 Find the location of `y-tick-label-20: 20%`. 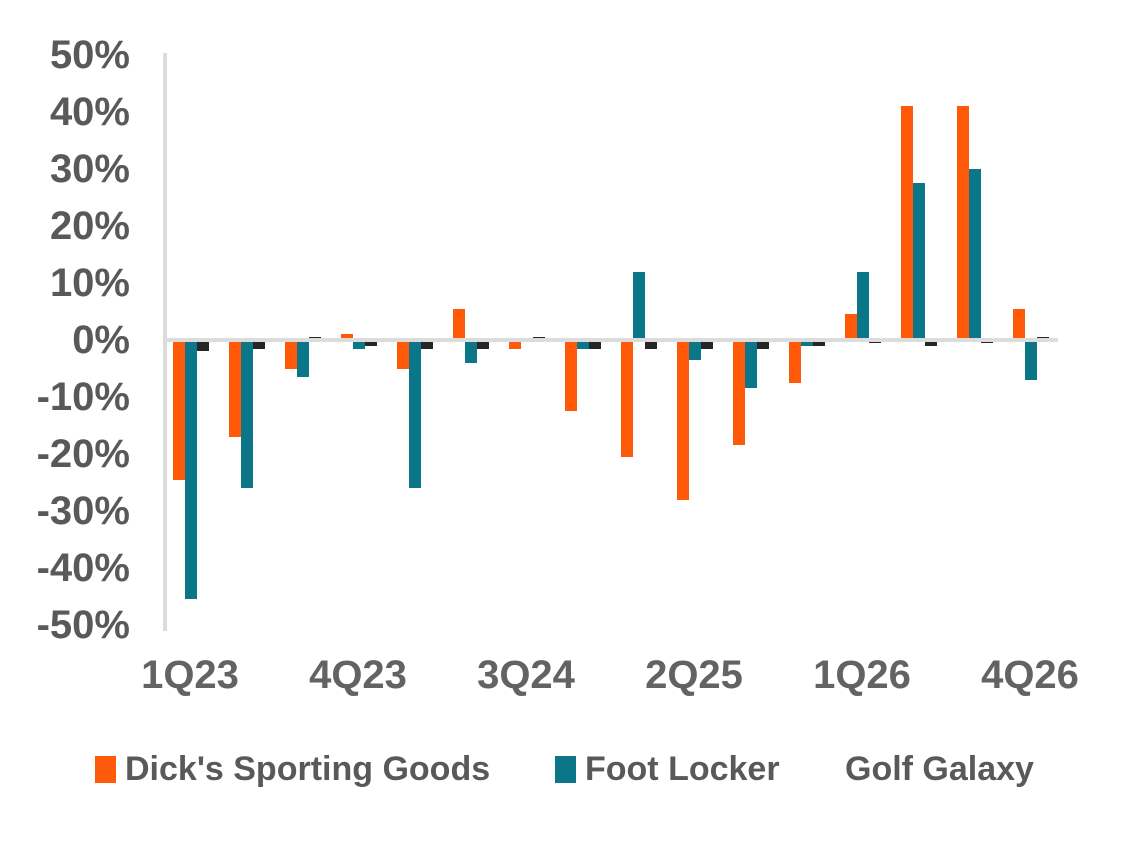

y-tick-label-20: 20% is located at coordinates (89, 226).